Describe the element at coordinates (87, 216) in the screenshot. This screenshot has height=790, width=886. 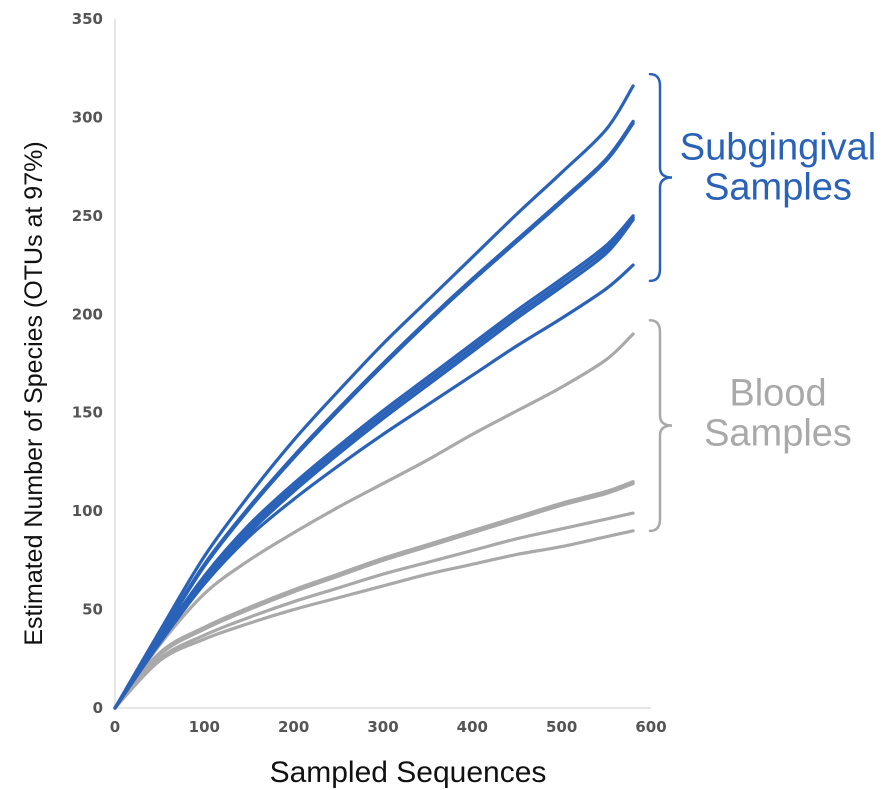
I see `y-tick-label: 250` at that location.